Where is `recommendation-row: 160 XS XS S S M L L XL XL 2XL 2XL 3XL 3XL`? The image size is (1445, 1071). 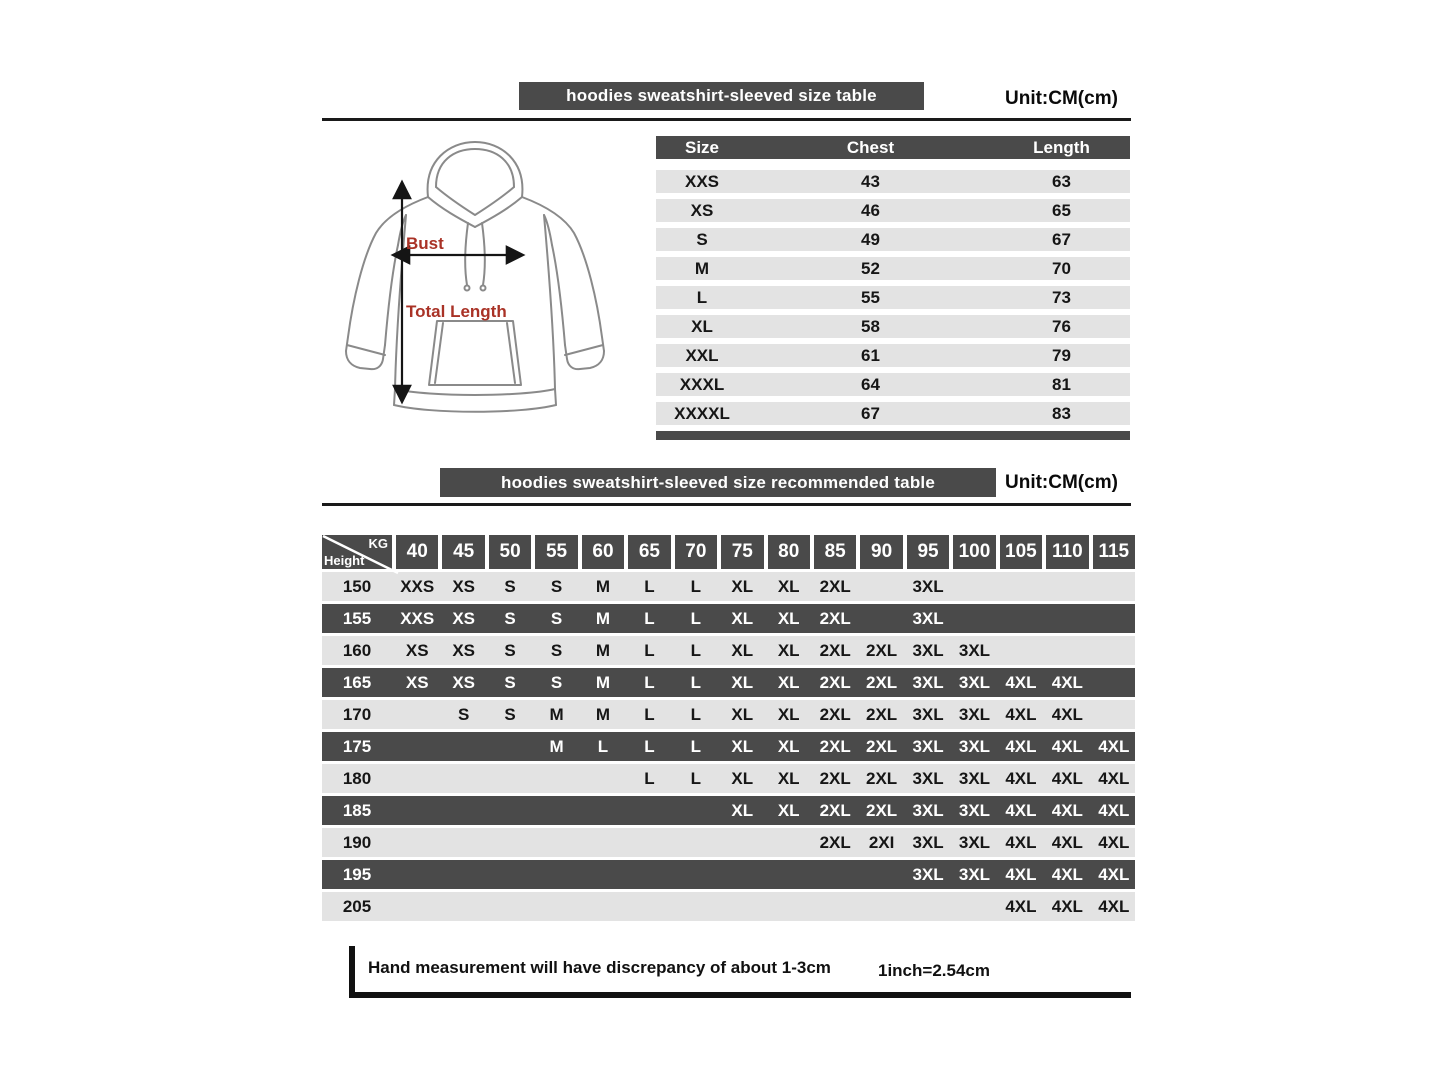 recommendation-row: 160 XS XS S S M L L XL XL 2XL 2XL 3XL 3XL is located at coordinates (728, 650).